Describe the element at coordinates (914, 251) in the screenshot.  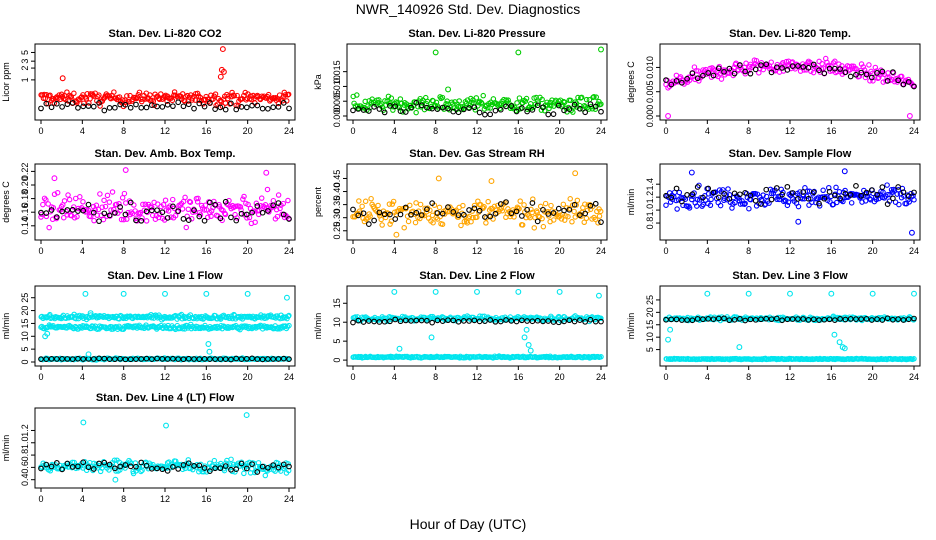
I see `x-tick-label: 24` at that location.